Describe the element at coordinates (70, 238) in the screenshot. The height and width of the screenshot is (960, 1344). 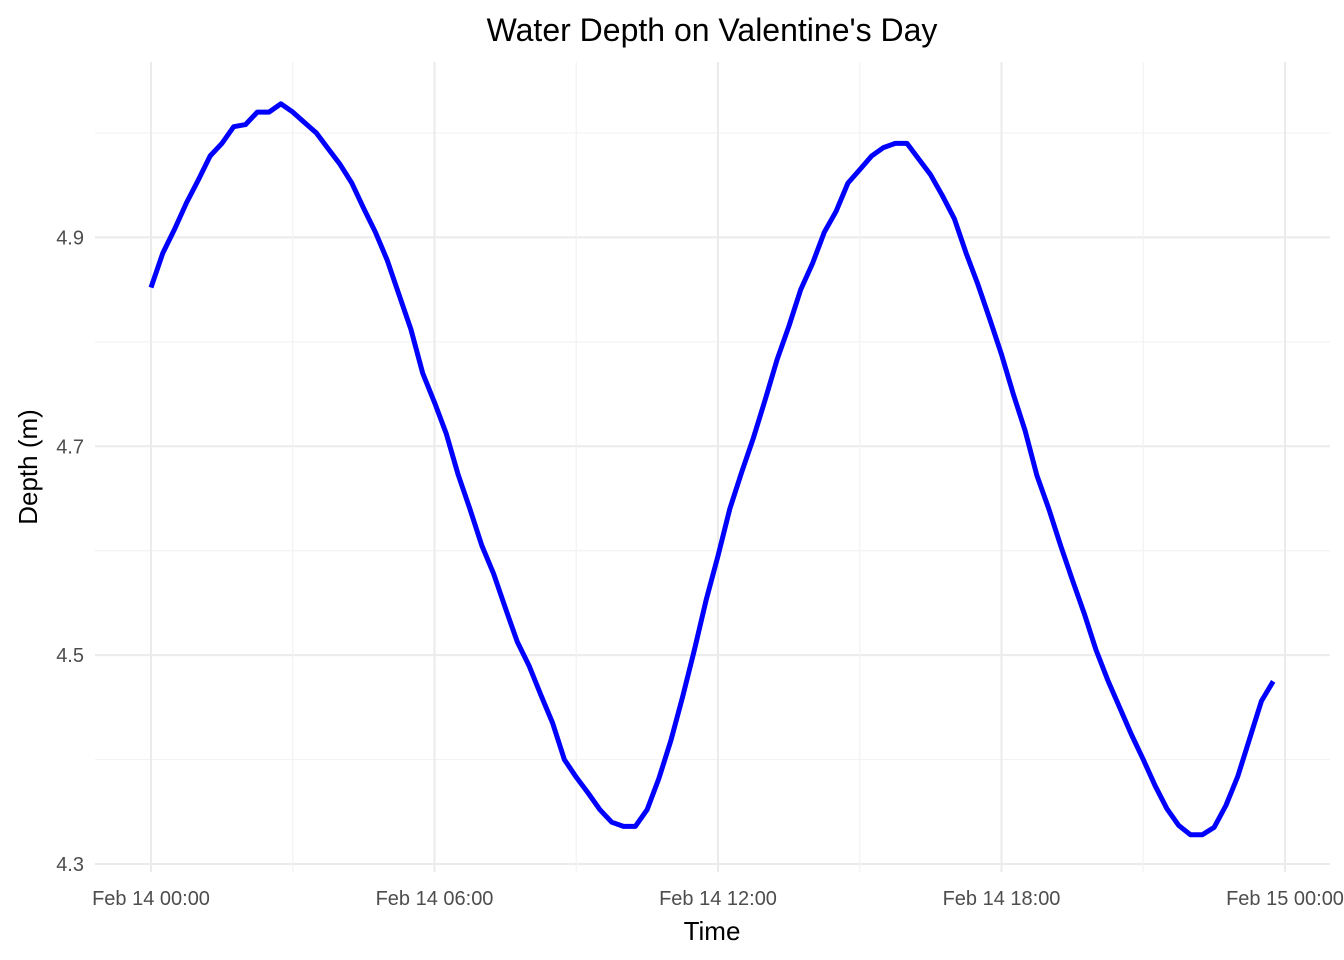
I see `y-tick-label: 4.9` at that location.